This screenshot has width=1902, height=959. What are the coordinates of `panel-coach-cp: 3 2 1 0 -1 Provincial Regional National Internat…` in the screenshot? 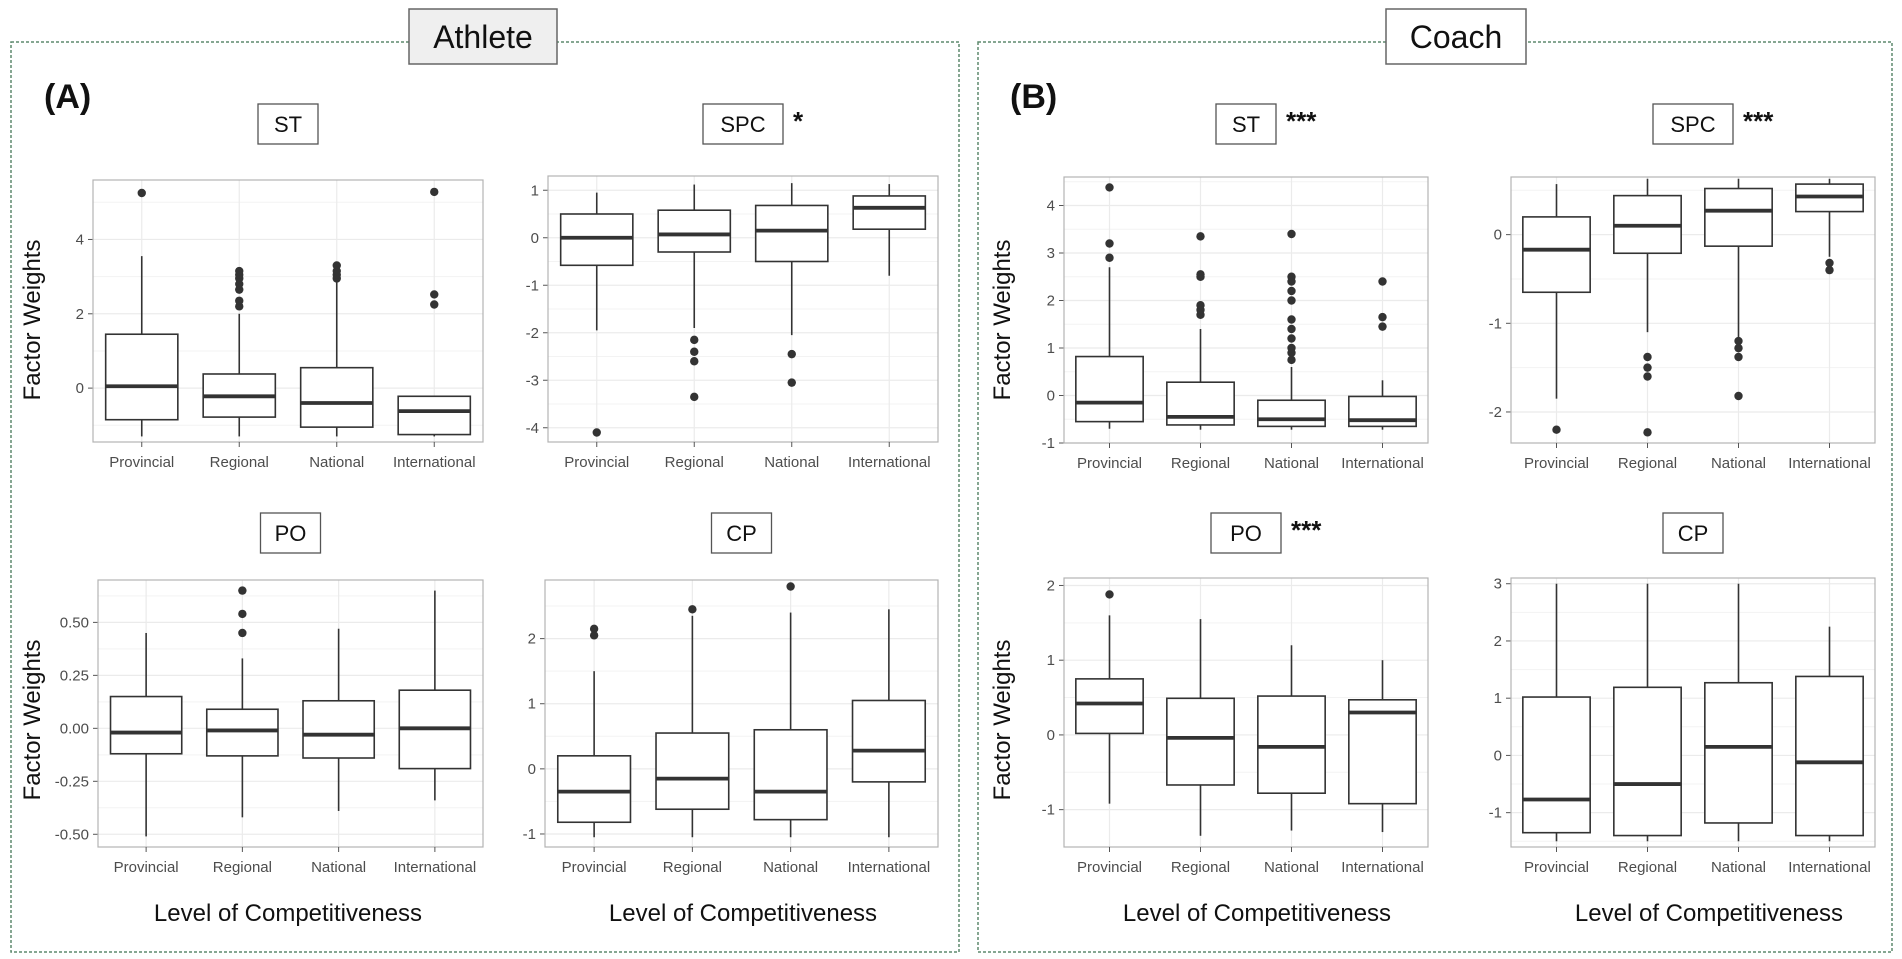 It's located at (1682, 694).